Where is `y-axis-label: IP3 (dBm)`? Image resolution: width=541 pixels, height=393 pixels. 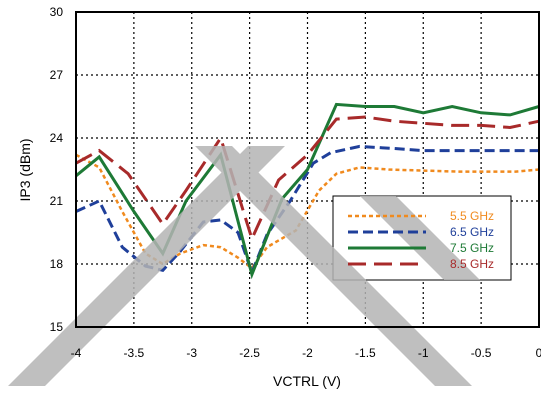 y-axis-label: IP3 (dBm) is located at coordinates (25, 169).